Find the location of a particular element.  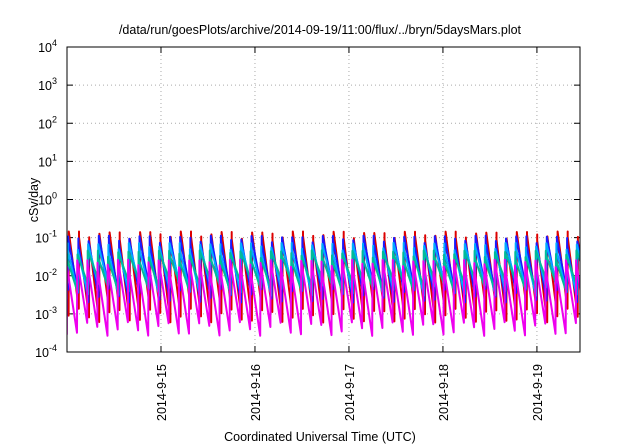

y-tick-label: 10⁻³ is located at coordinates (46, 313).